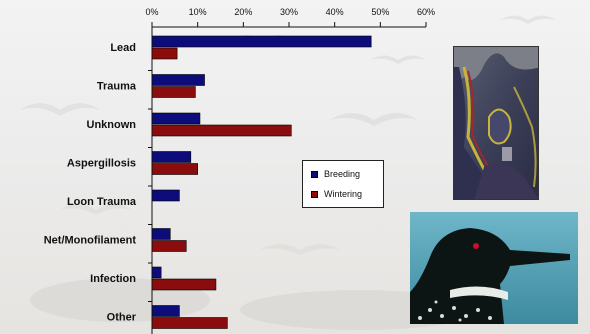  What do you see at coordinates (113, 279) in the screenshot?
I see `category-label: Infection` at bounding box center [113, 279].